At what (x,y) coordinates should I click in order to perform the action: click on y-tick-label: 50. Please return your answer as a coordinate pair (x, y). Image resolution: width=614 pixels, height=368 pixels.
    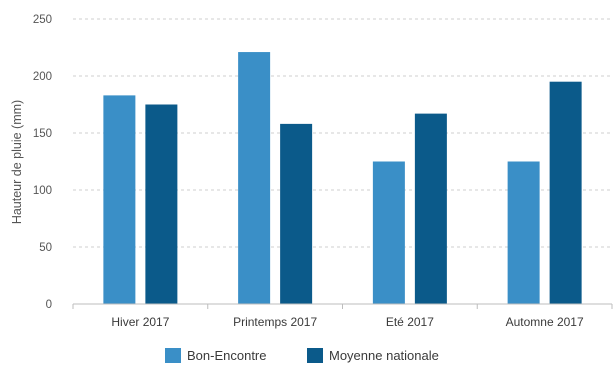
    Looking at the image, I should click on (45, 248).